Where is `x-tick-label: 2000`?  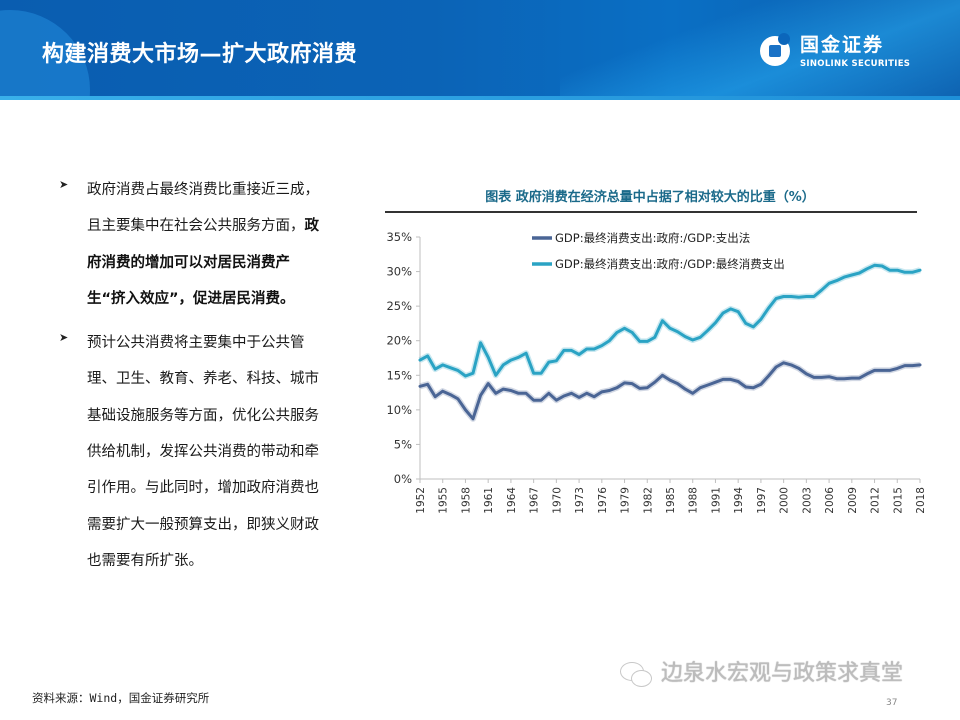
x-tick-label: 2000 is located at coordinates (785, 500).